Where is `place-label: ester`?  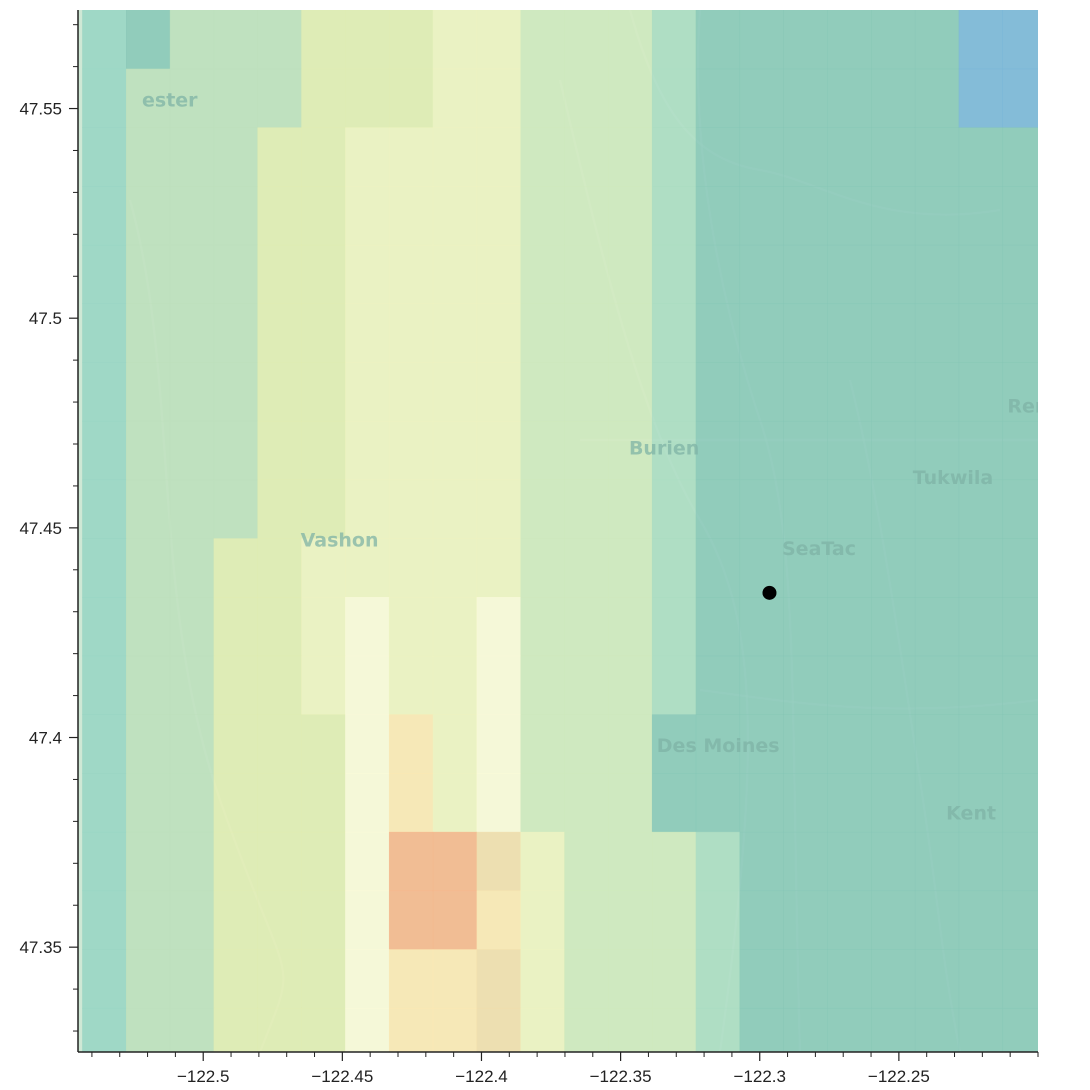 place-label: ester is located at coordinates (170, 100).